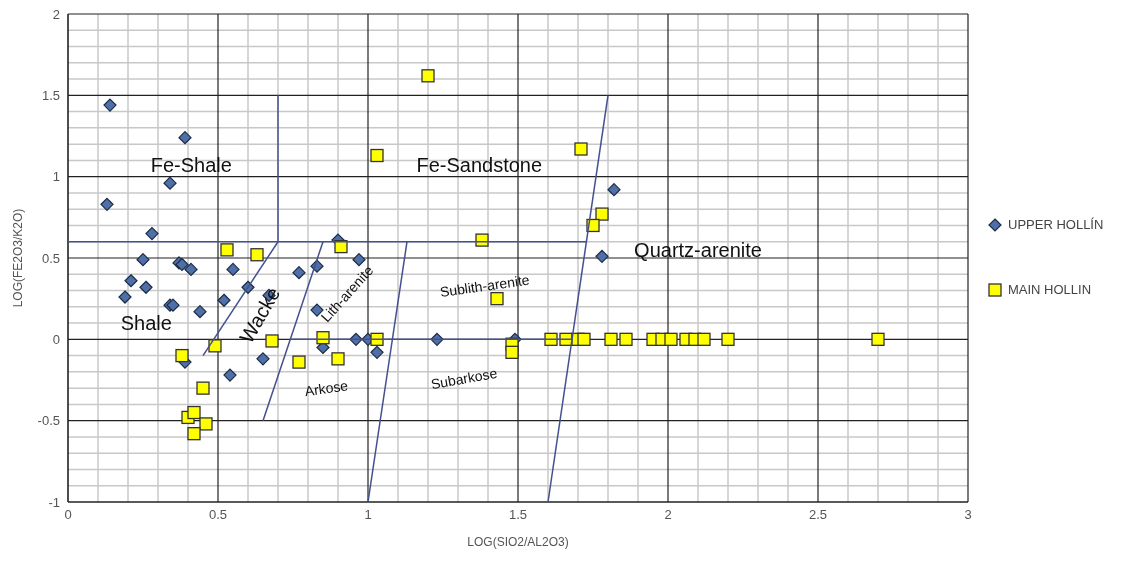 The image size is (1144, 563). What do you see at coordinates (326, 388) in the screenshot?
I see `annotation: Arkose` at bounding box center [326, 388].